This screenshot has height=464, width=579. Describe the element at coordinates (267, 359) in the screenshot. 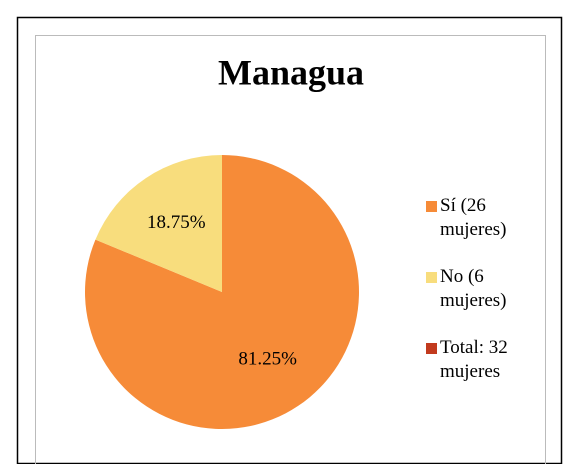

I see `data-label: 81.25%` at that location.